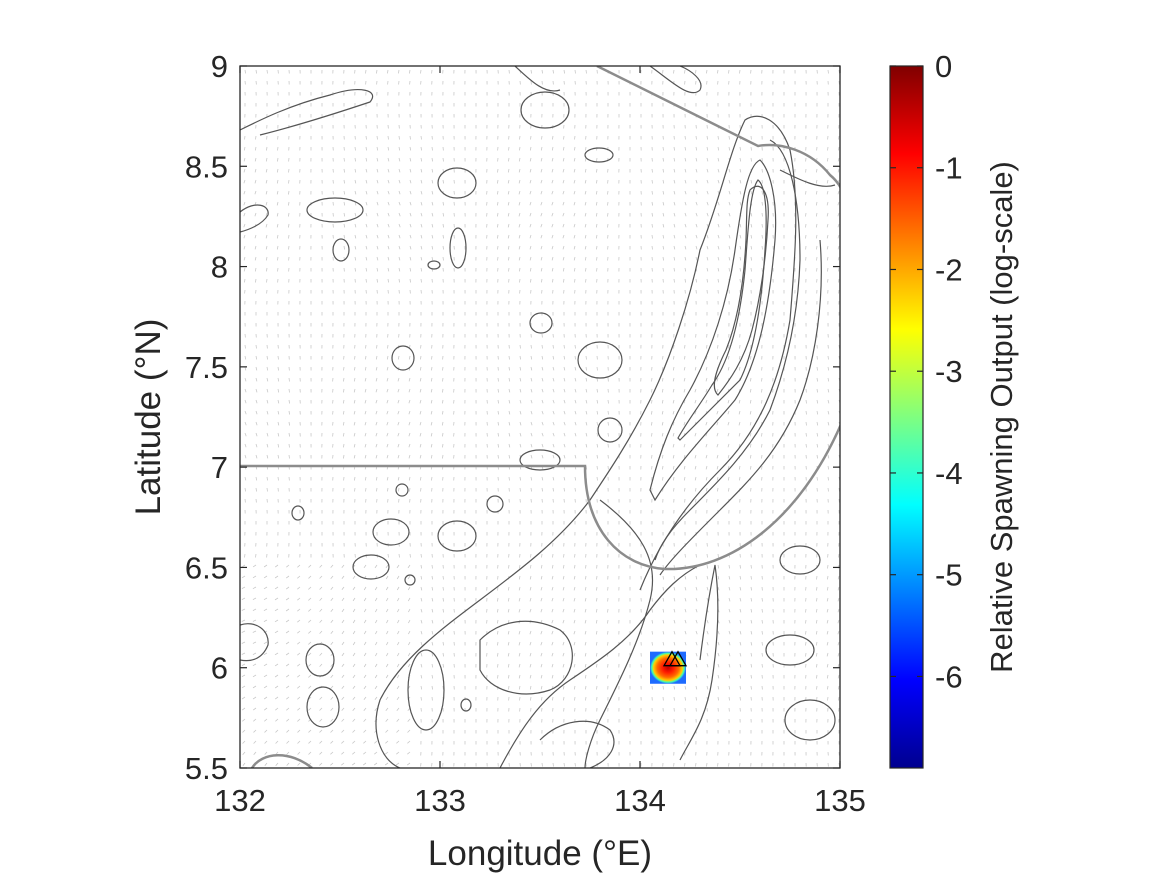 The height and width of the screenshot is (875, 1167). I want to click on x-tick-label: 135, so click(840, 800).